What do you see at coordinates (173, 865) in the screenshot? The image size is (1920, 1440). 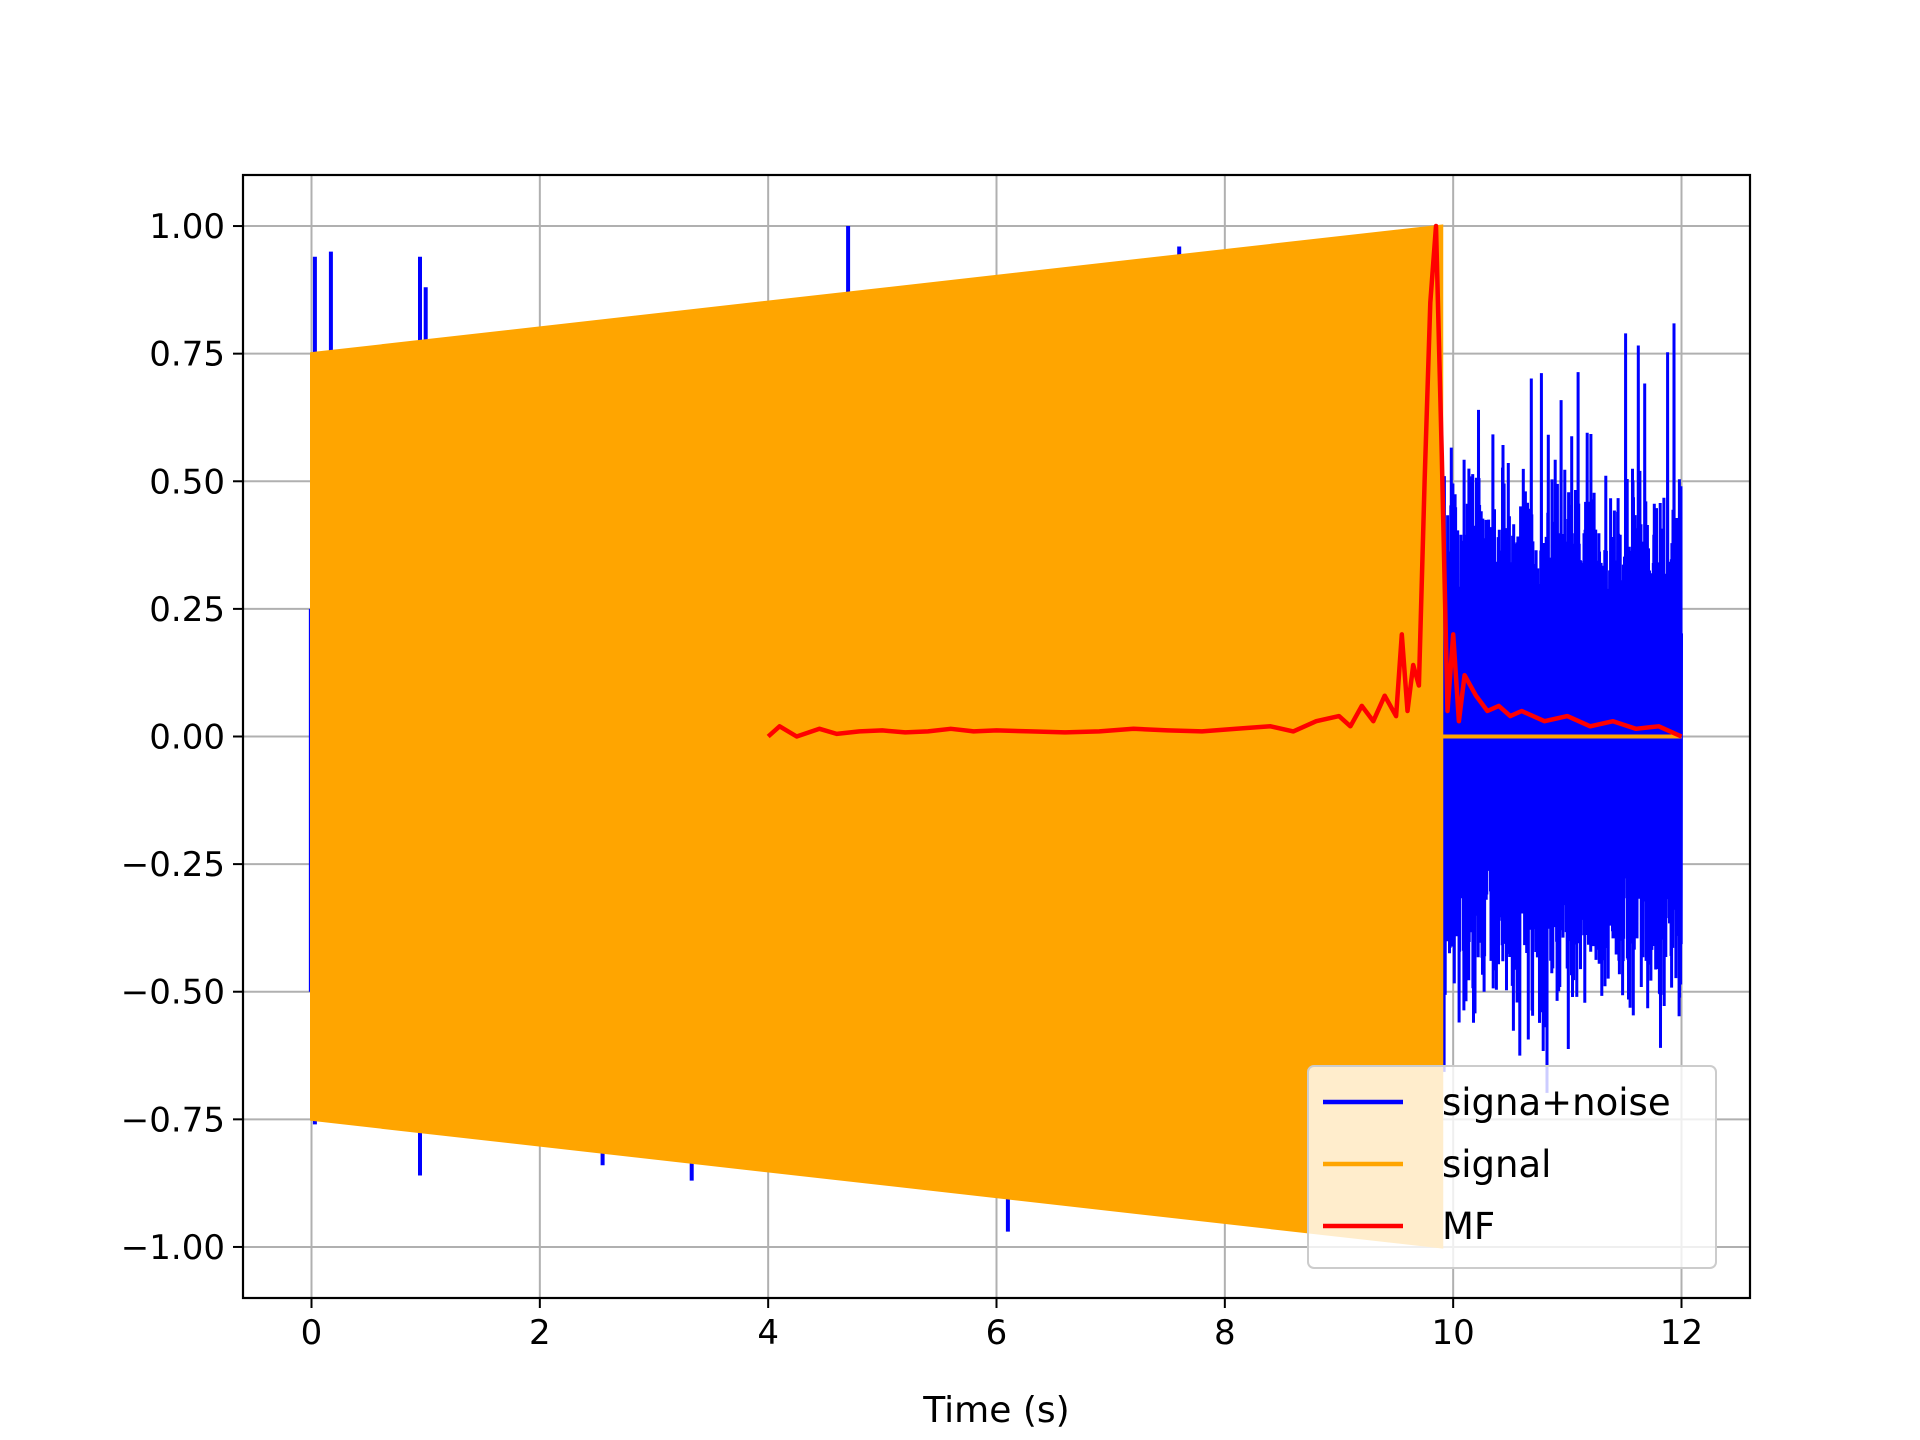 I see `y-tick-label: −0.25` at bounding box center [173, 865].